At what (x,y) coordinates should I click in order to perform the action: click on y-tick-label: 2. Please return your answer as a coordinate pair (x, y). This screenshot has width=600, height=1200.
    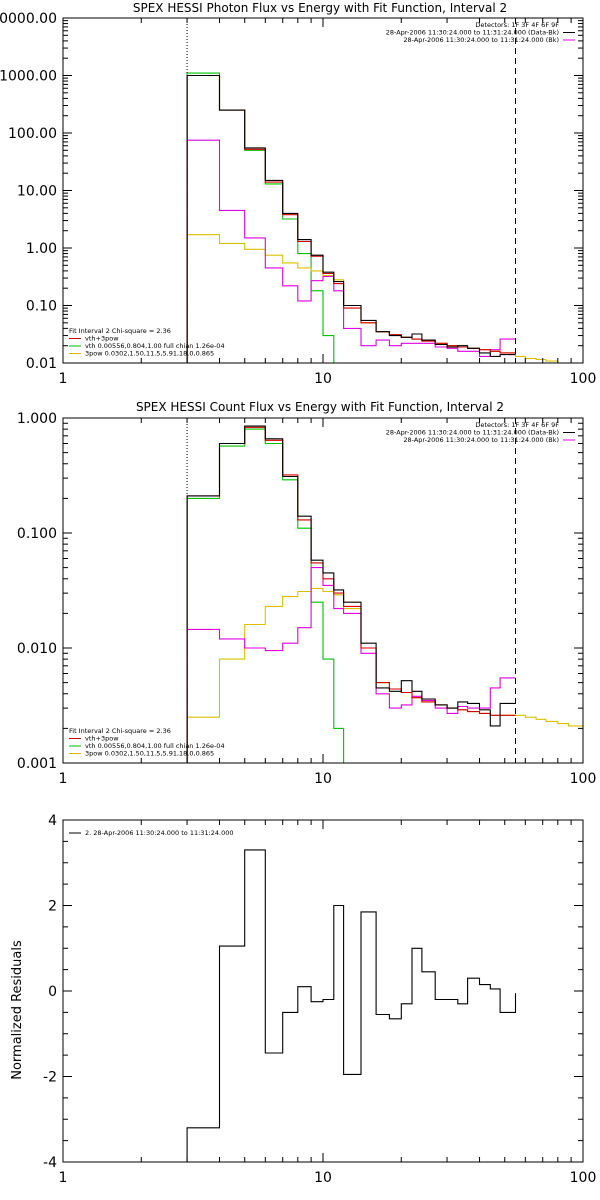
    Looking at the image, I should click on (52, 907).